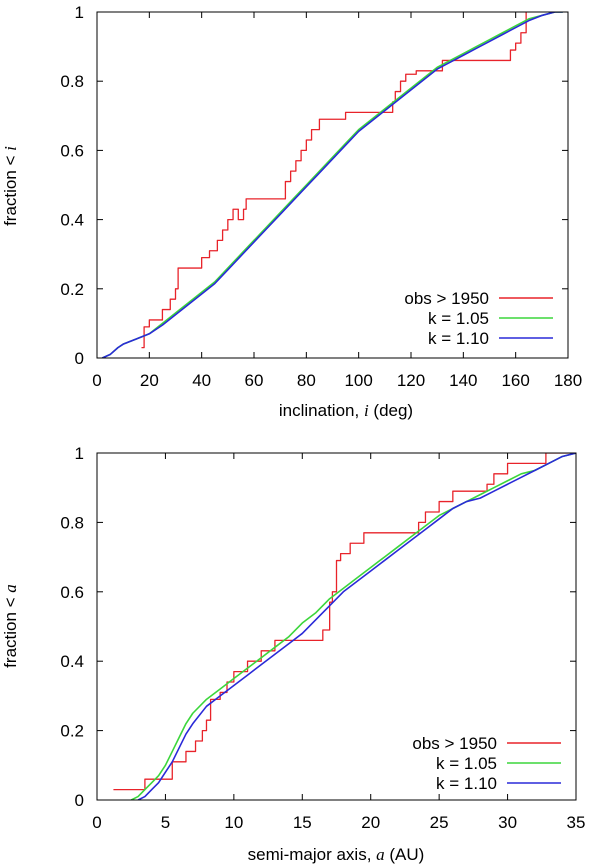 The image size is (600, 868). Describe the element at coordinates (72, 220) in the screenshot. I see `inclination-y-tick-label: 0.4` at that location.